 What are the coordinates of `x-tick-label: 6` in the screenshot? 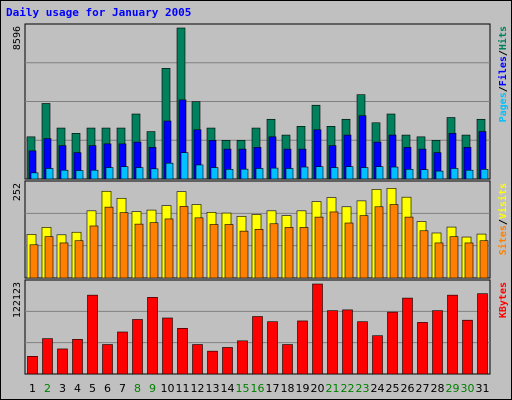 It's located at (107, 388).